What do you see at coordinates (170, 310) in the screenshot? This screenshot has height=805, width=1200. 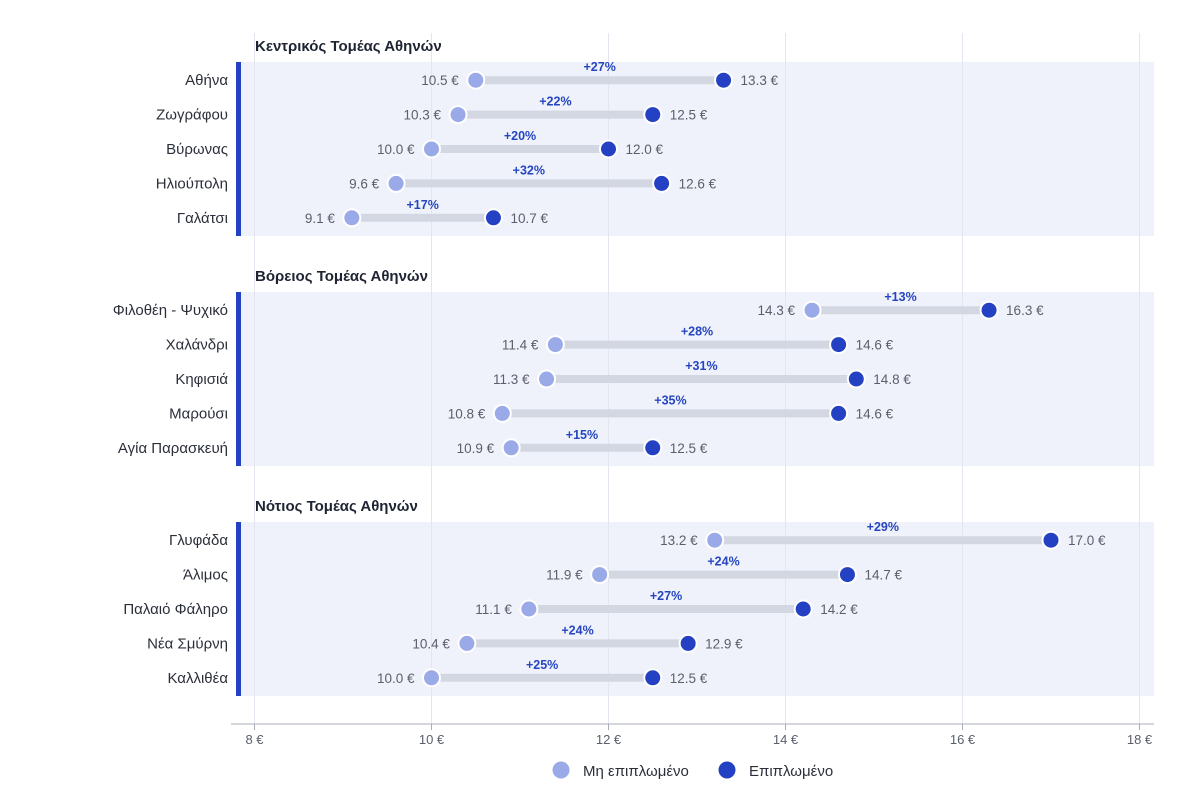 I see `category-label: Φιλοθέη - Ψυχικό` at bounding box center [170, 310].